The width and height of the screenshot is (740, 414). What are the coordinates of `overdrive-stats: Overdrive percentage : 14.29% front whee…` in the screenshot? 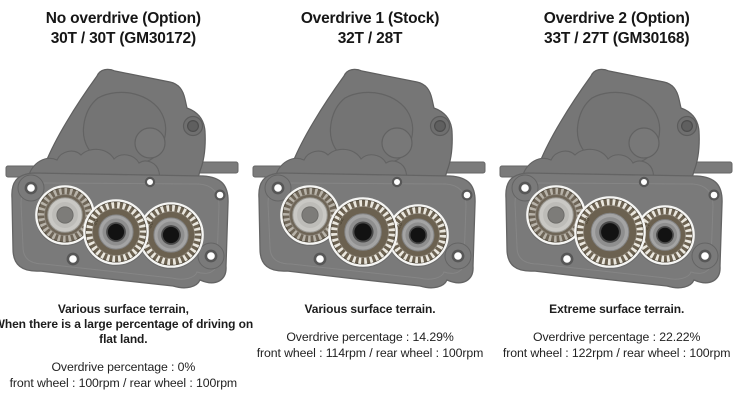 It's located at (370, 345).